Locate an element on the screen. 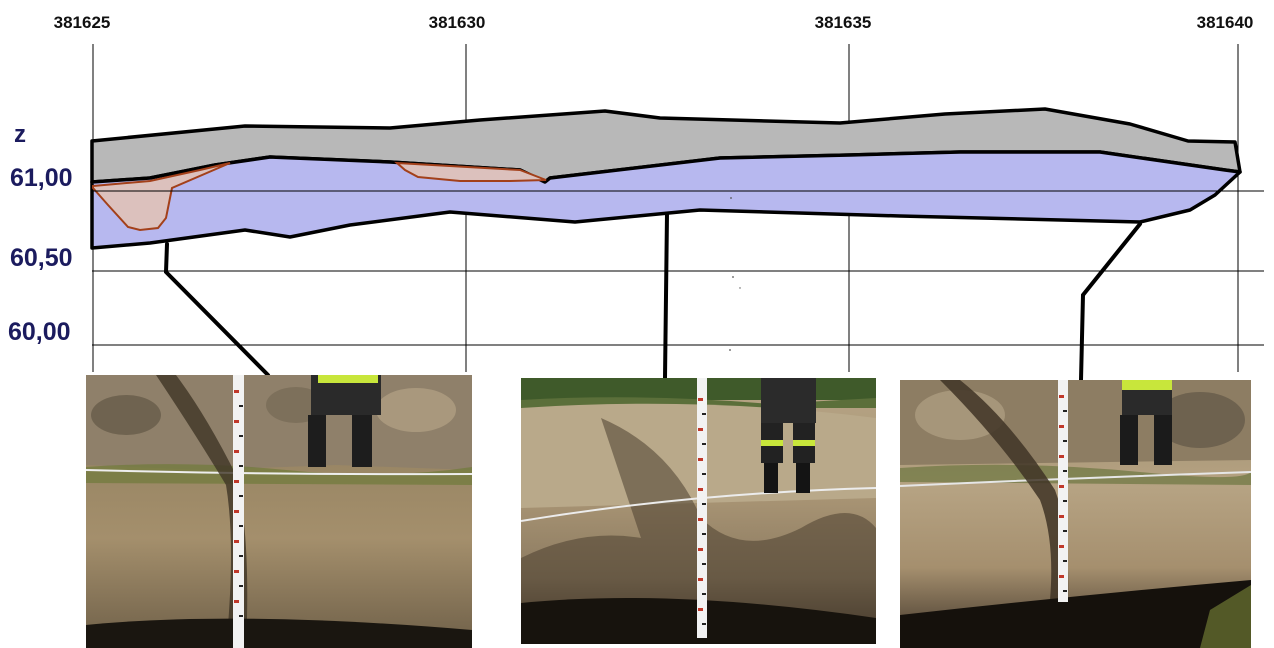 Image resolution: width=1274 pixels, height=648 pixels. x-tick-label: 381640 is located at coordinates (1225, 22).